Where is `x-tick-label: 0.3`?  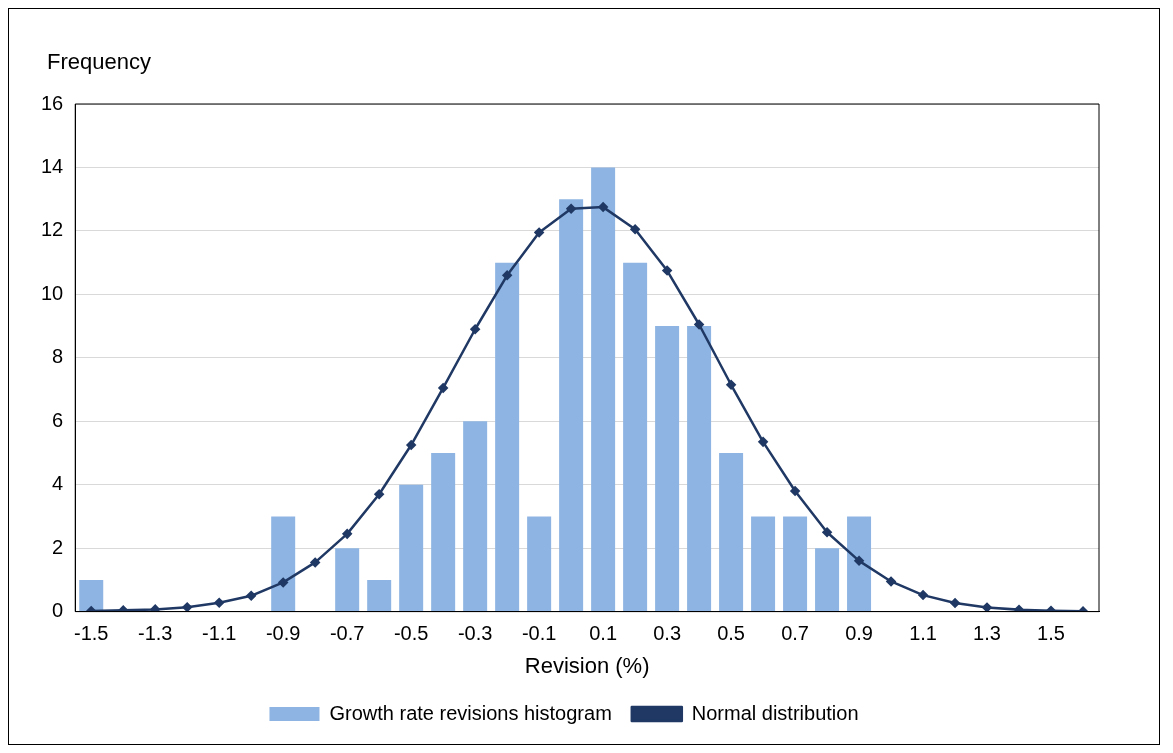 x-tick-label: 0.3 is located at coordinates (667, 633).